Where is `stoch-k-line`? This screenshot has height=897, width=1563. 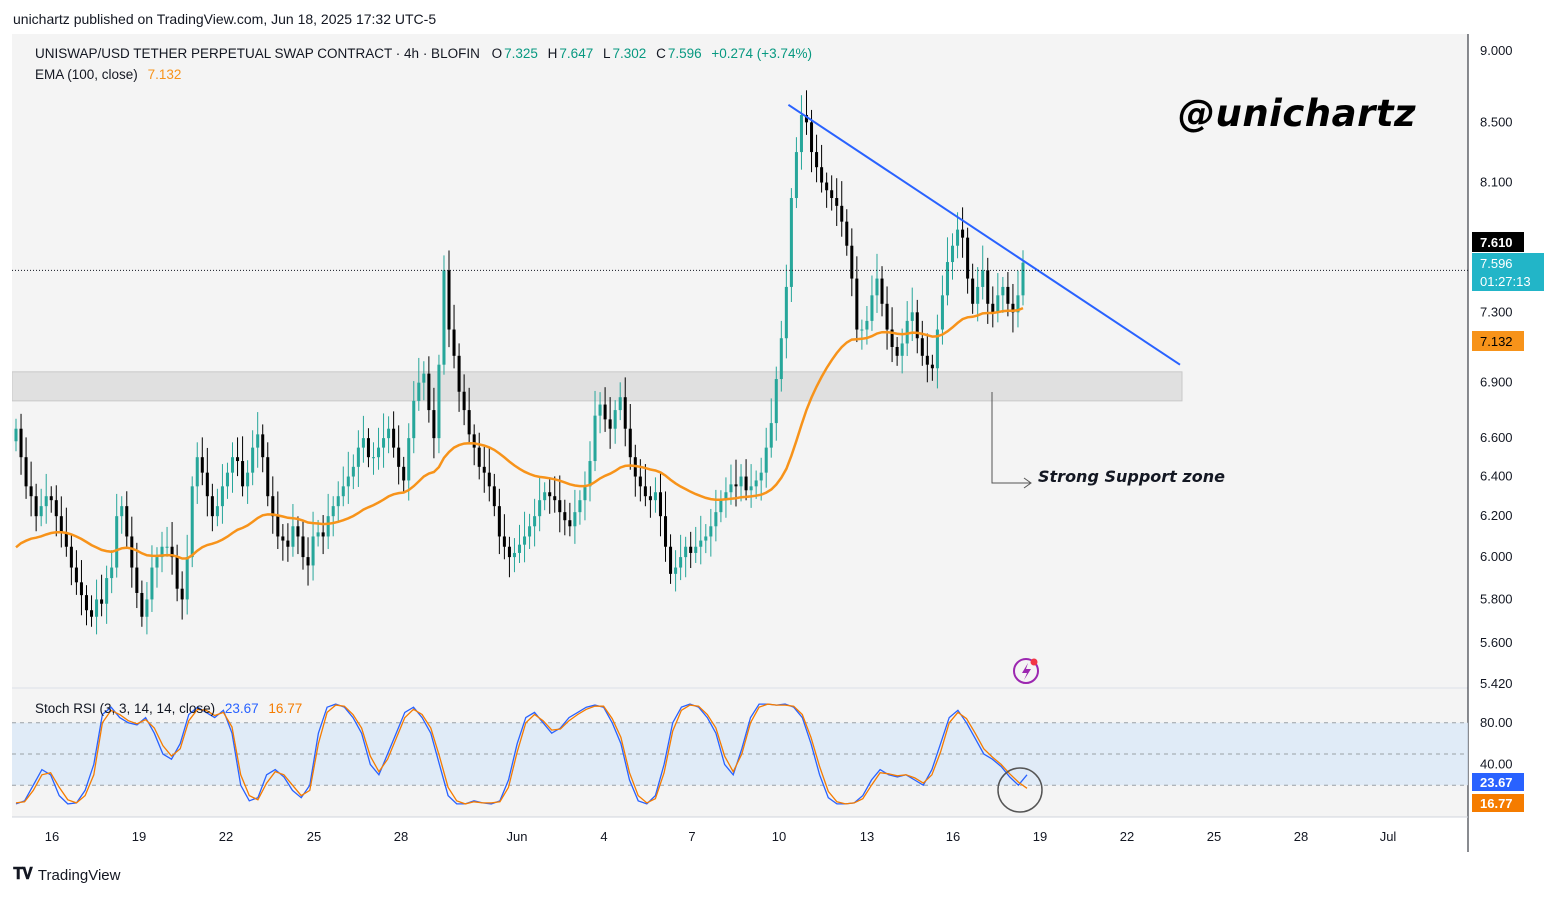 stoch-k-line is located at coordinates (521, 754).